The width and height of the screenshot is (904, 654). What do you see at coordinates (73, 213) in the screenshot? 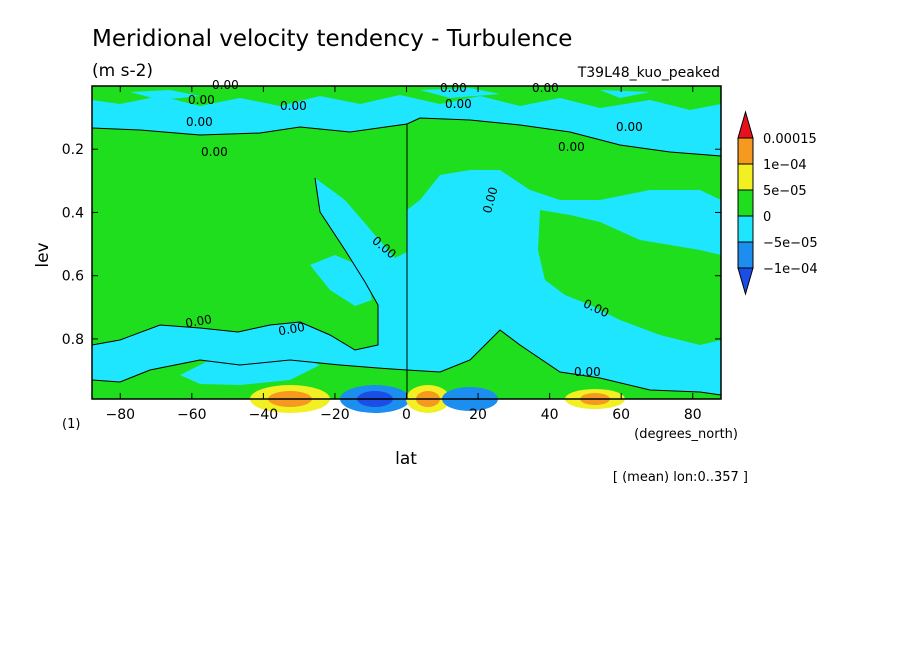
I see `y-tick-label: 0.4` at bounding box center [73, 213].